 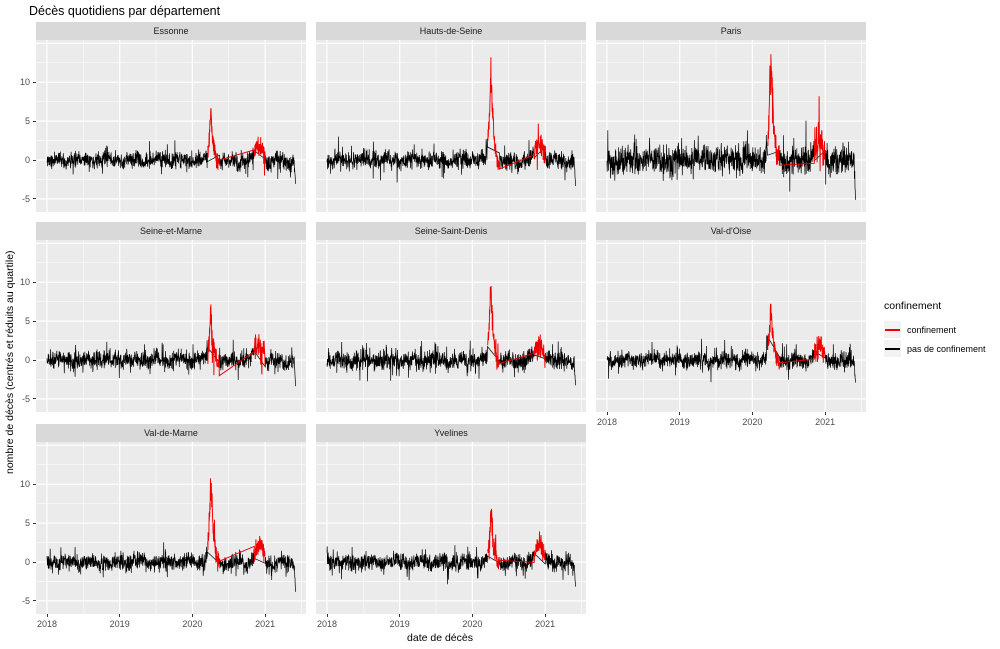 What do you see at coordinates (171, 528) in the screenshot?
I see `facet-panel-val-de-marne` at bounding box center [171, 528].